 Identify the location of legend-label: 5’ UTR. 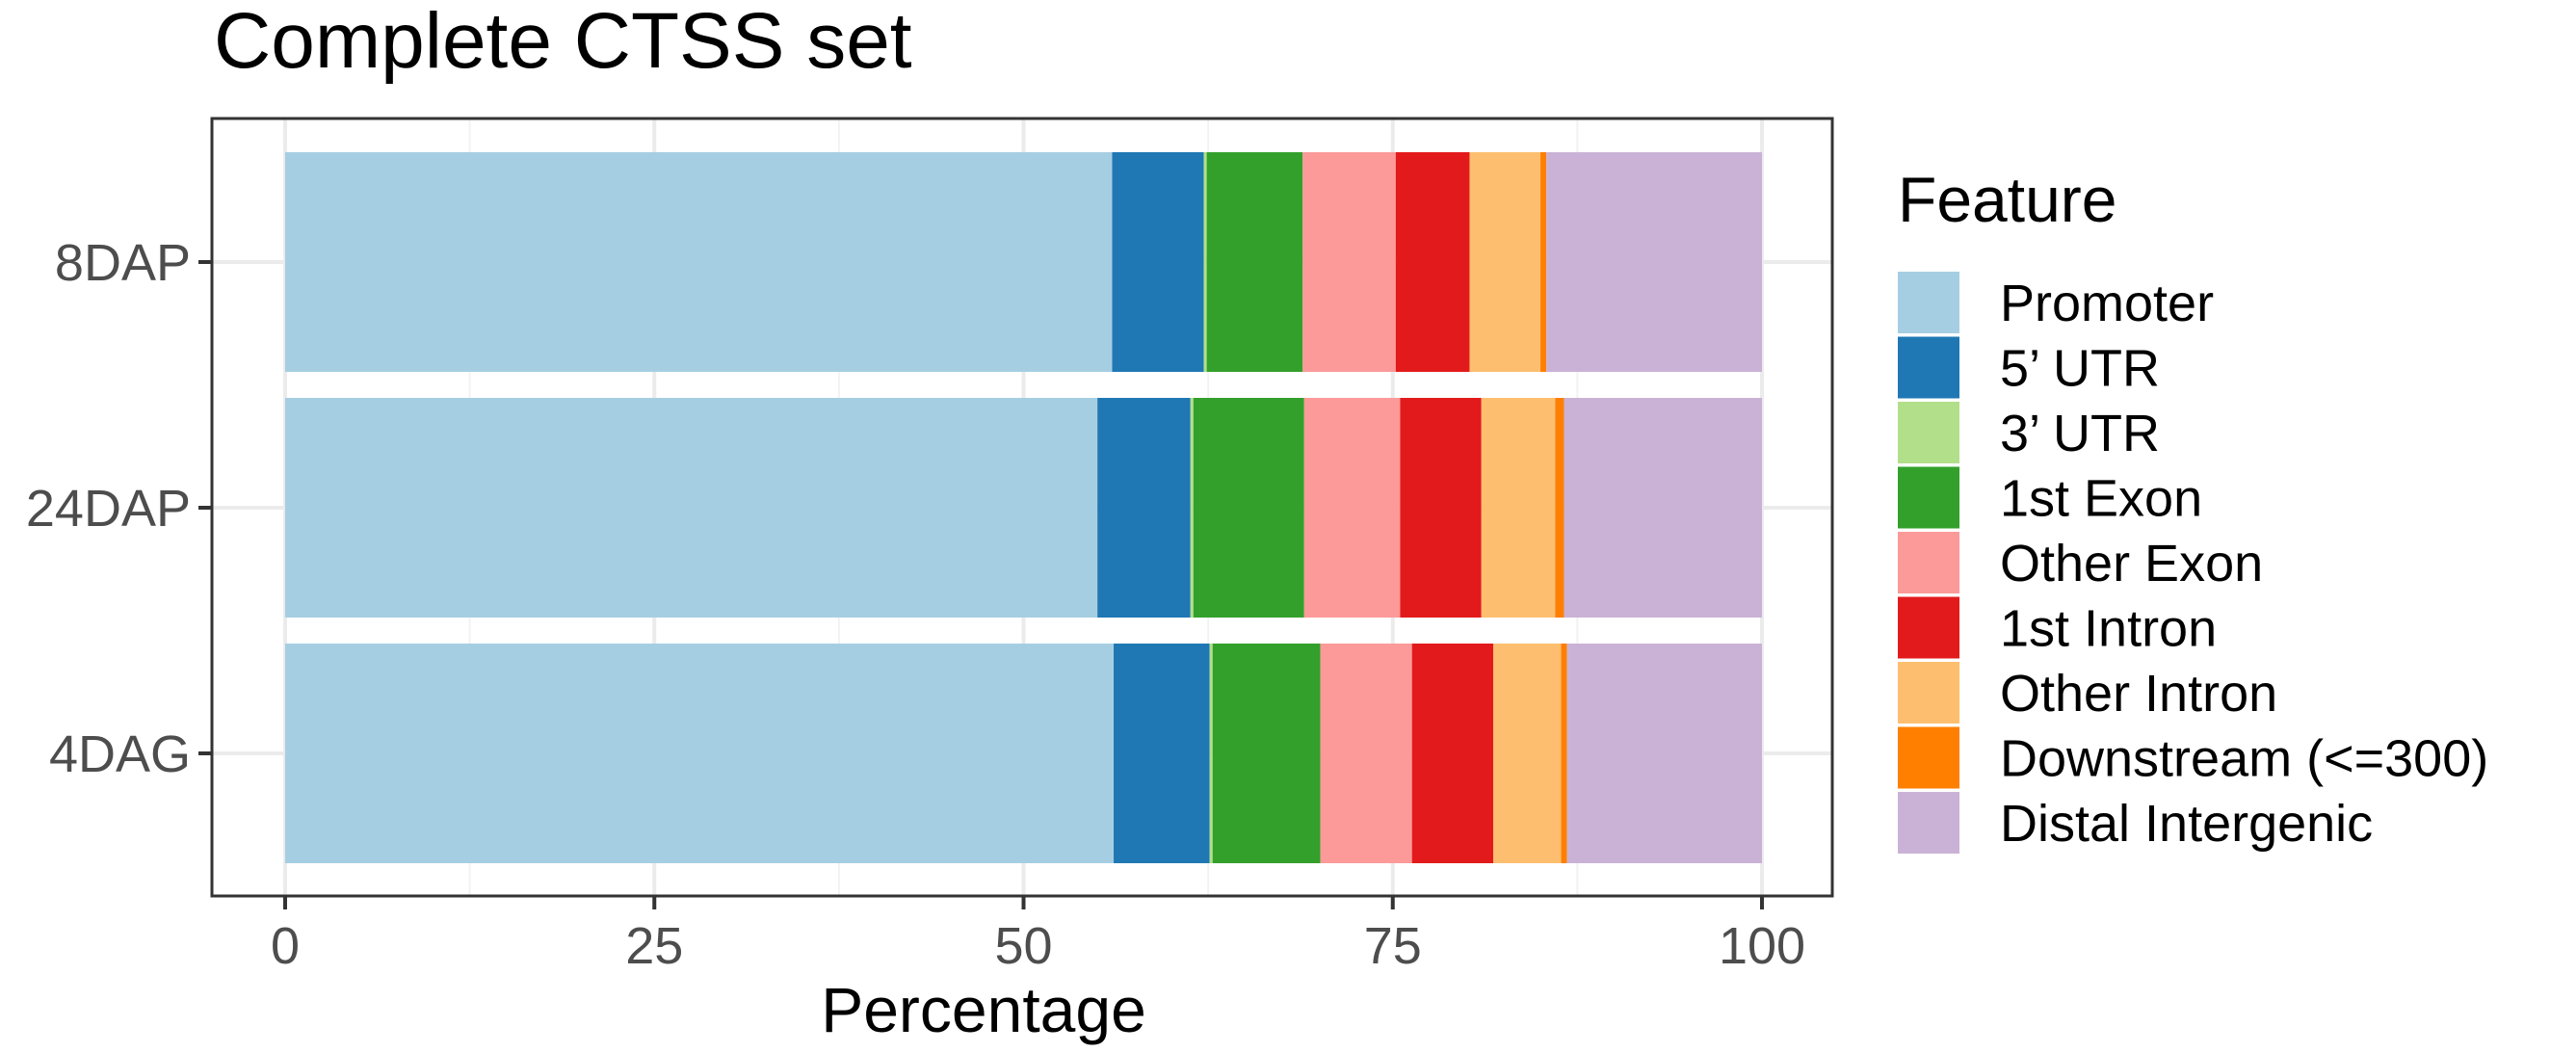
(2080, 369).